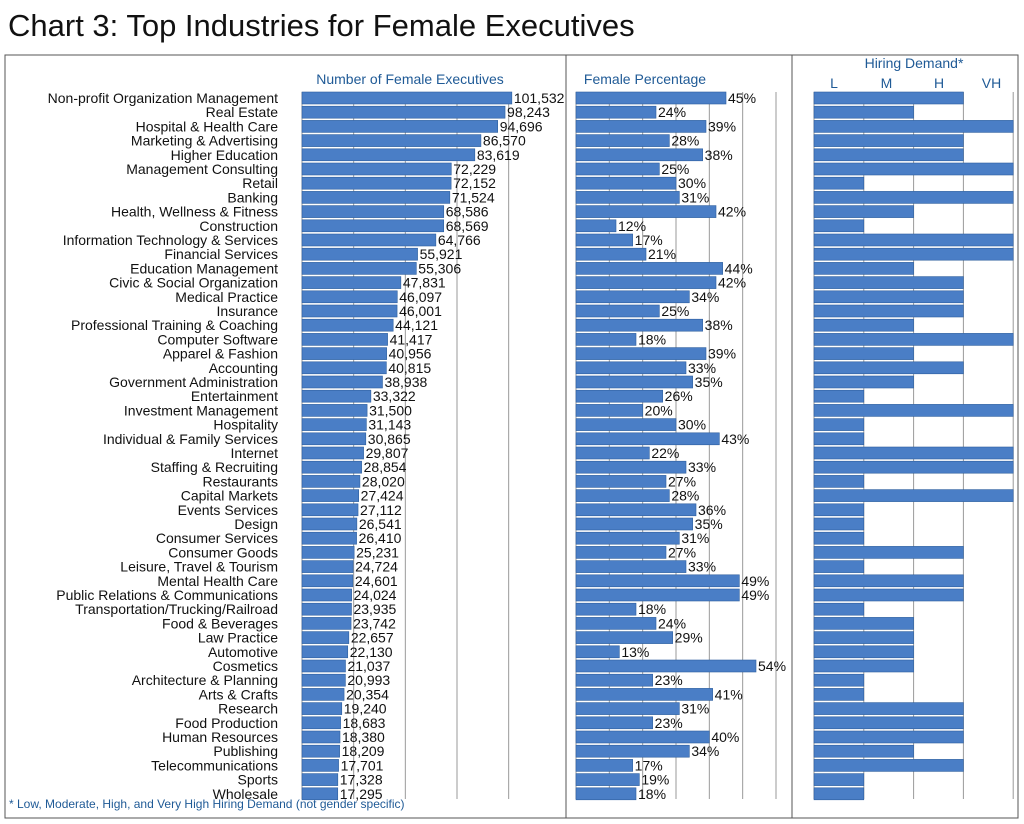 The width and height of the screenshot is (1024, 824). Describe the element at coordinates (695, 538) in the screenshot. I see `female-pct-label: 31%` at that location.